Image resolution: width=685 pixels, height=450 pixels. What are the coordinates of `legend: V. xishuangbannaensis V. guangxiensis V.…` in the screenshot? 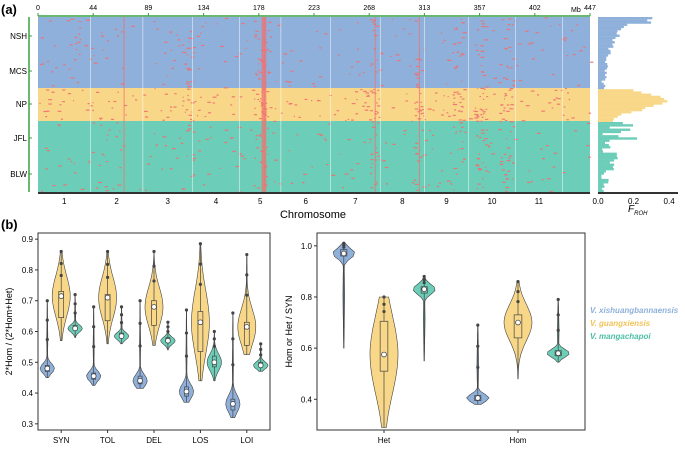 It's located at (634, 323).